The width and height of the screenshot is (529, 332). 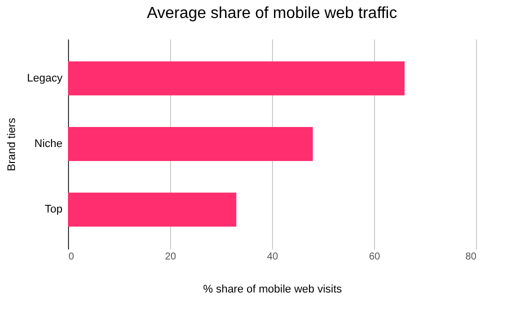 I want to click on y-tick-label: Niche, so click(x=48, y=144).